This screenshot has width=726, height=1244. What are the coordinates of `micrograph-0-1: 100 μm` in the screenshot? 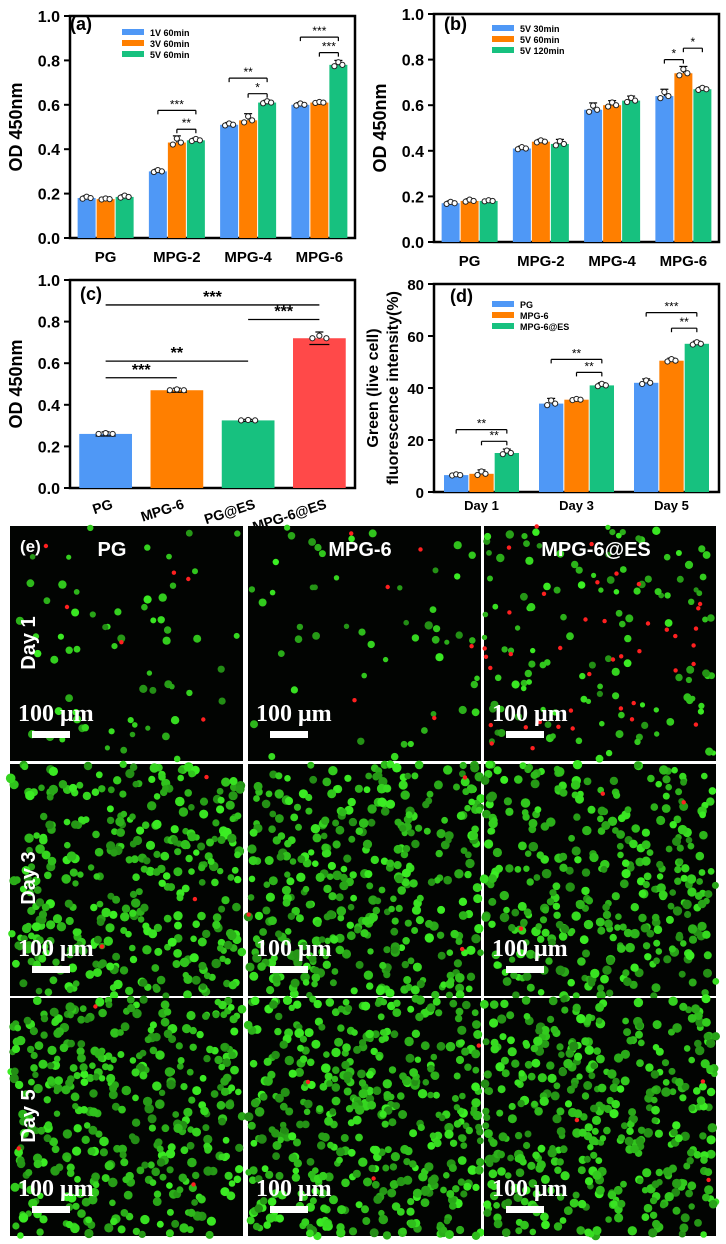 It's located at (364, 642).